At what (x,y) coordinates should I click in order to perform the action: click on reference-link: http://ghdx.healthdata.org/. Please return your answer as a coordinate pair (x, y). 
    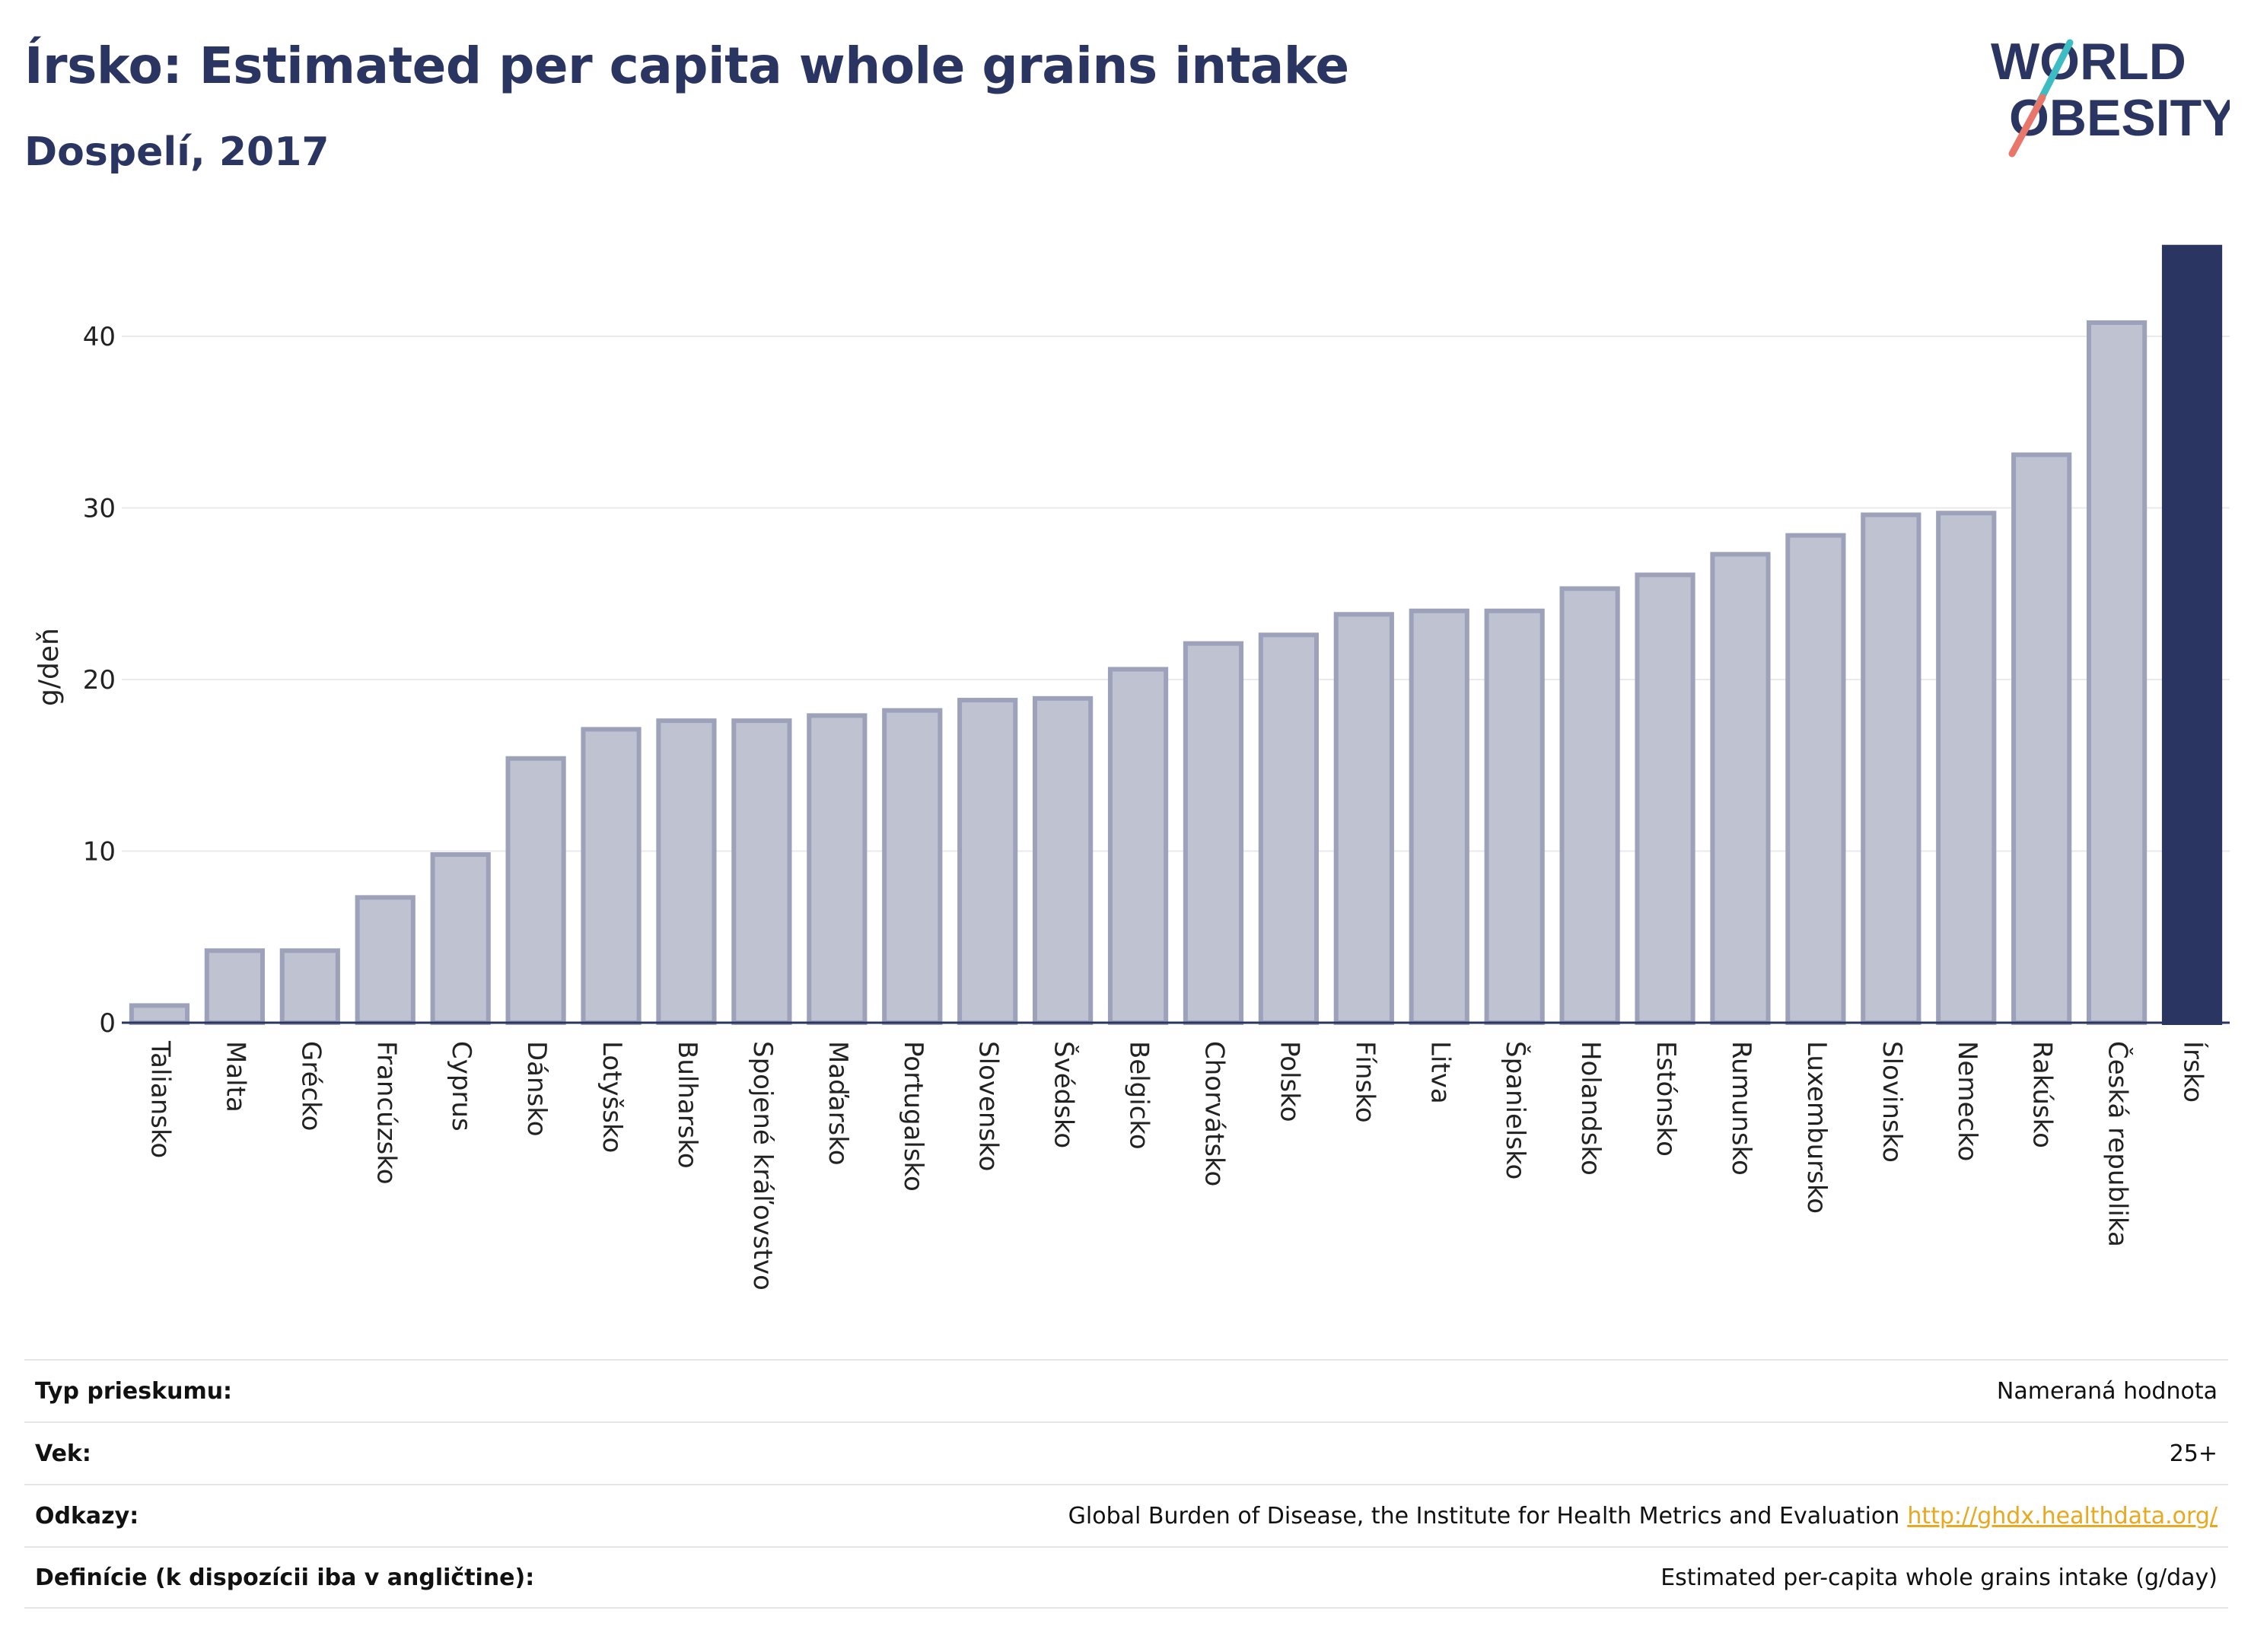
    Looking at the image, I should click on (2062, 1515).